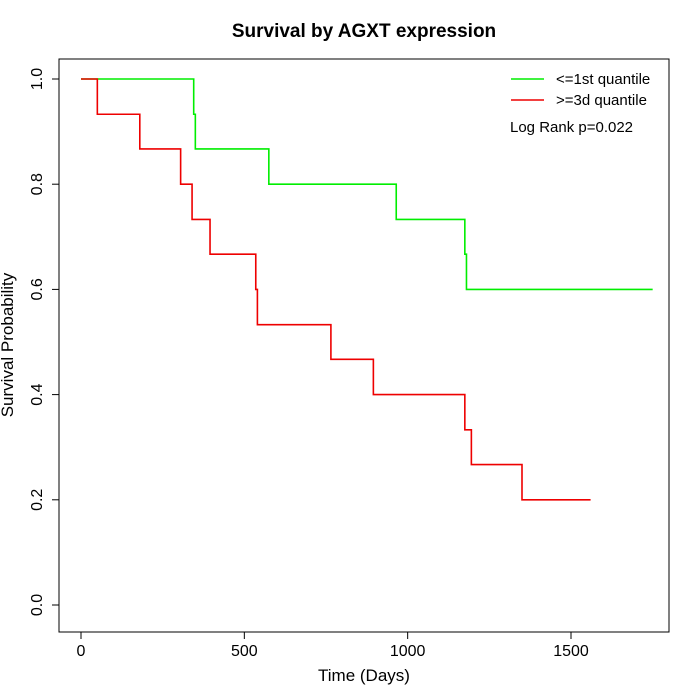  What do you see at coordinates (37, 394) in the screenshot?
I see `y-tick-label: 0.4` at bounding box center [37, 394].